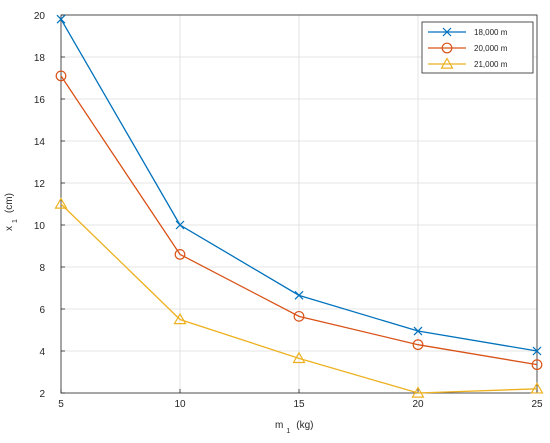  Describe the element at coordinates (279, 425) in the screenshot. I see `x-axis-label-main: m` at that location.